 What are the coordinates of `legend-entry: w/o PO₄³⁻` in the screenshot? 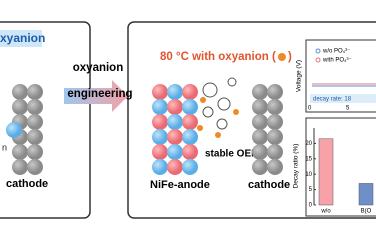 It's located at (336, 52).